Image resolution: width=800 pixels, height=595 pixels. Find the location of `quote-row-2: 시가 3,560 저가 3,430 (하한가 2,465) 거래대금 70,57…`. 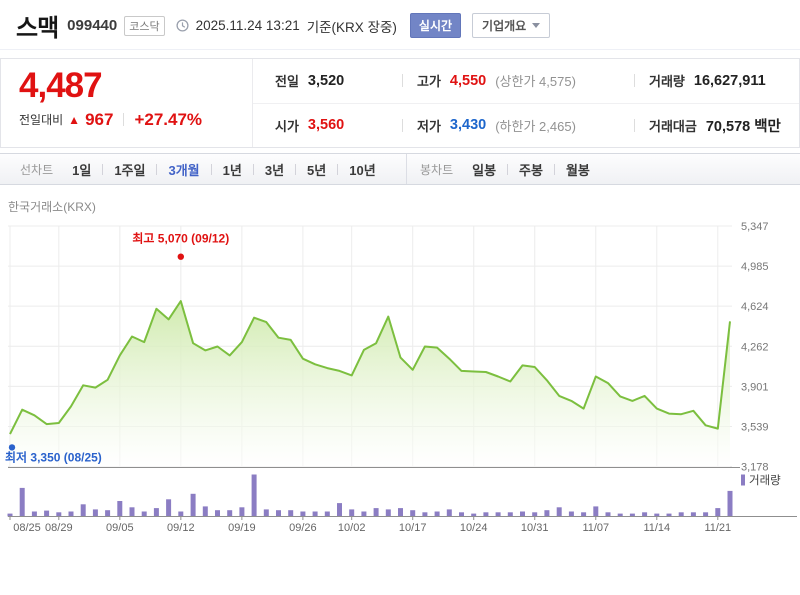

quote-row-2: 시가 3,560 저가 3,430 (하한가 2,465) 거래대금 70,57… is located at coordinates (526, 126).